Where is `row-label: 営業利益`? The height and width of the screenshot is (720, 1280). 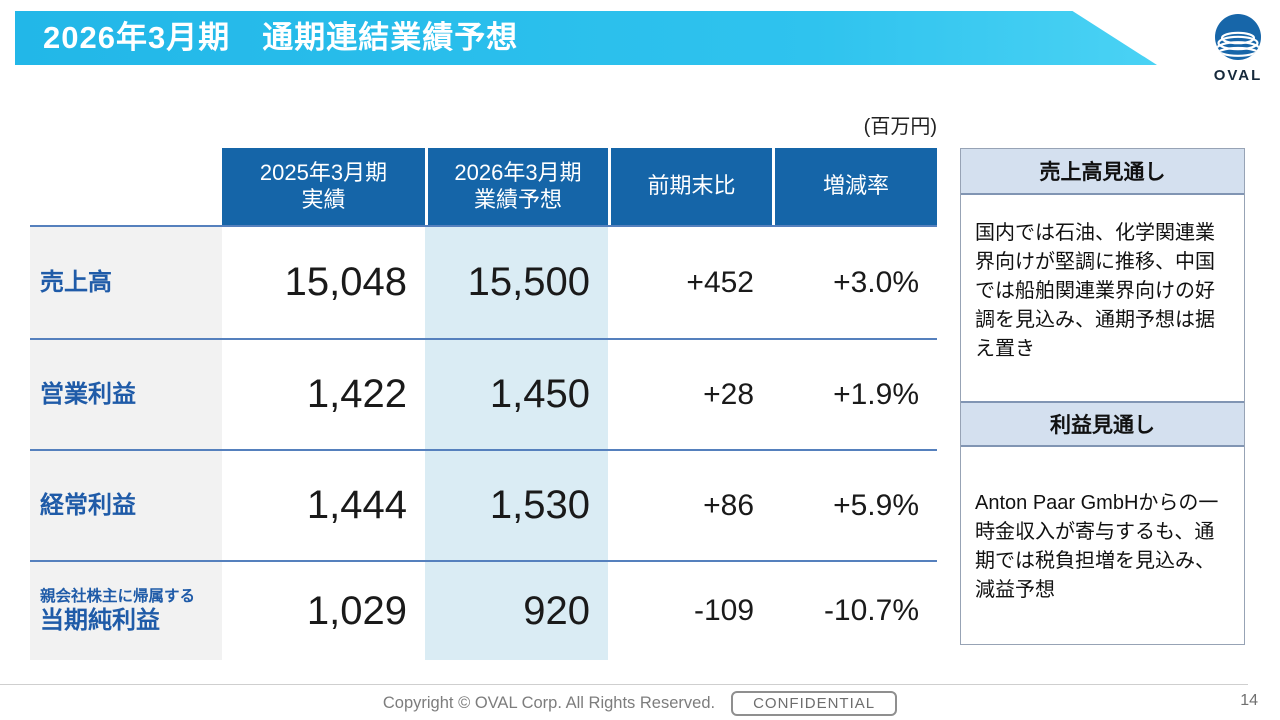
row-label: 営業利益 is located at coordinates (88, 394).